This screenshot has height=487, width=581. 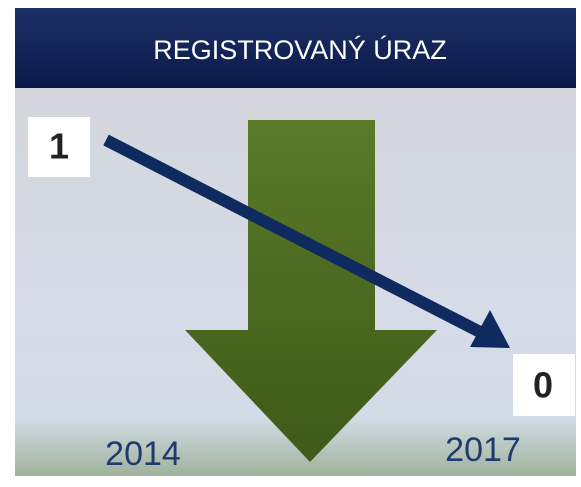 I want to click on start-value: 1, so click(x=59, y=146).